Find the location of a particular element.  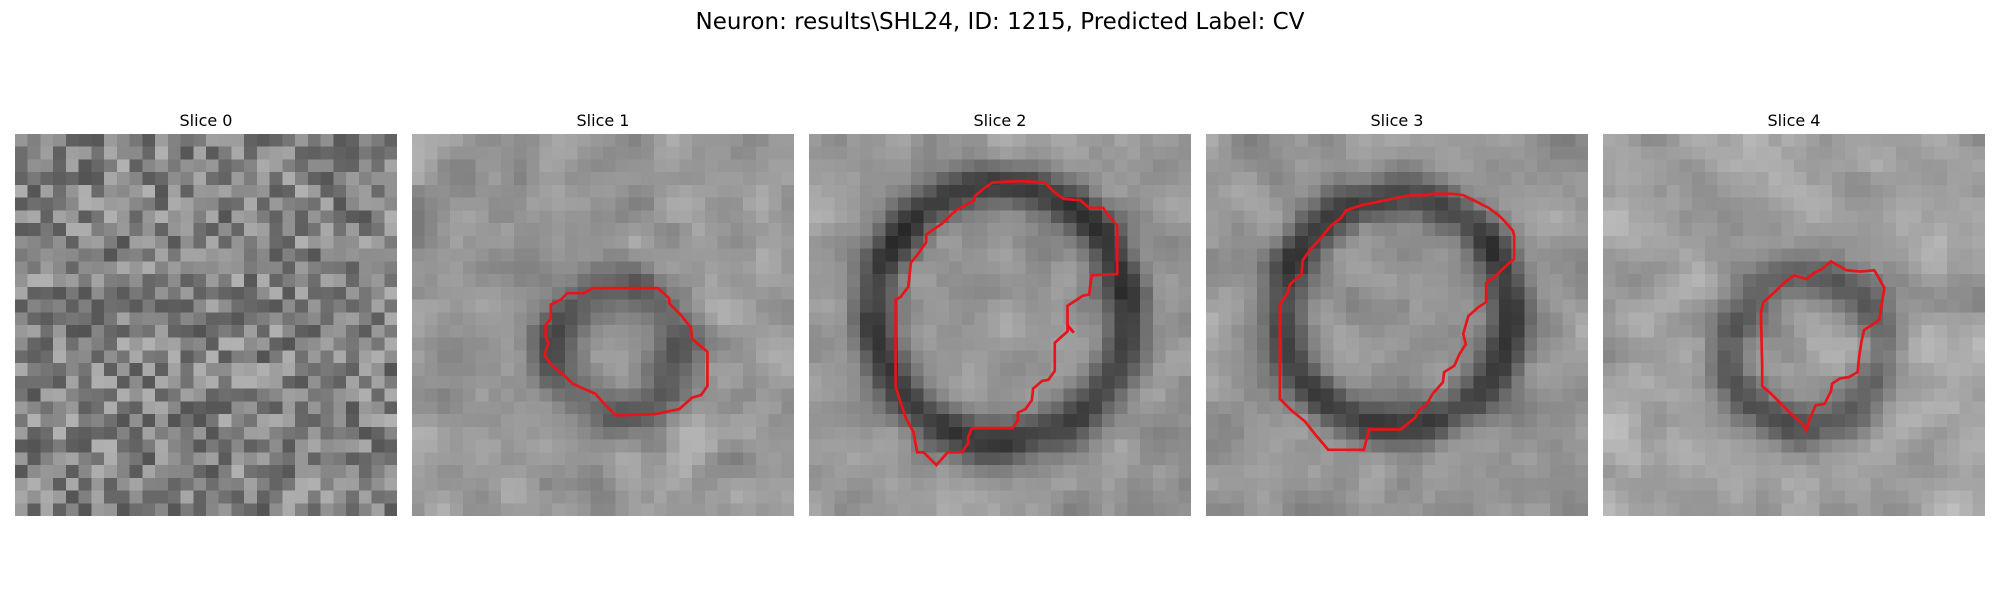

slice-panel-4: Slice 4 is located at coordinates (1794, 312).